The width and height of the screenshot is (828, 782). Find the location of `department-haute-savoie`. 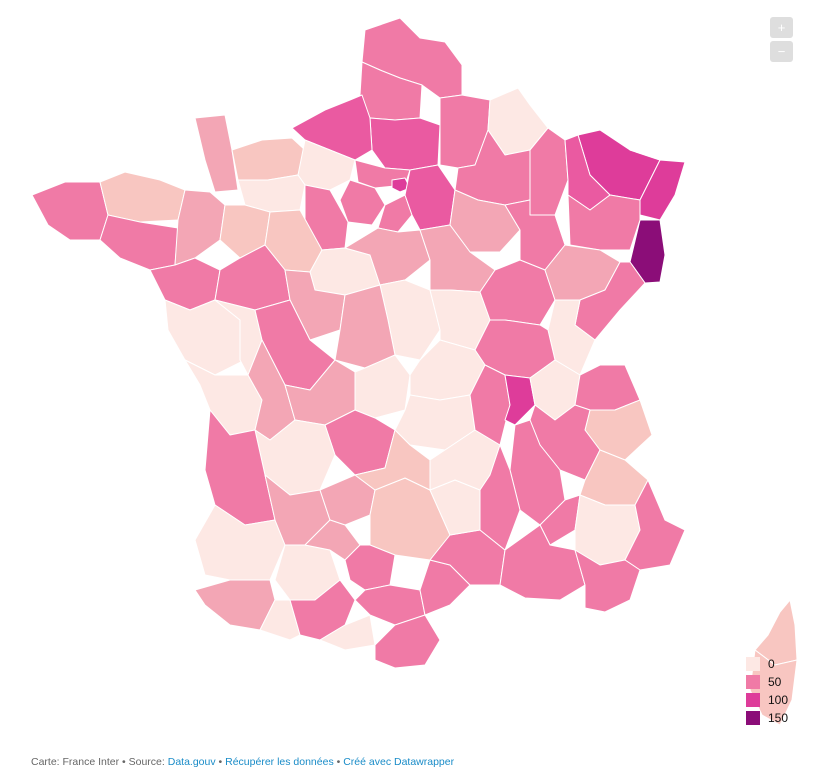

department-haute-savoie is located at coordinates (607, 387).